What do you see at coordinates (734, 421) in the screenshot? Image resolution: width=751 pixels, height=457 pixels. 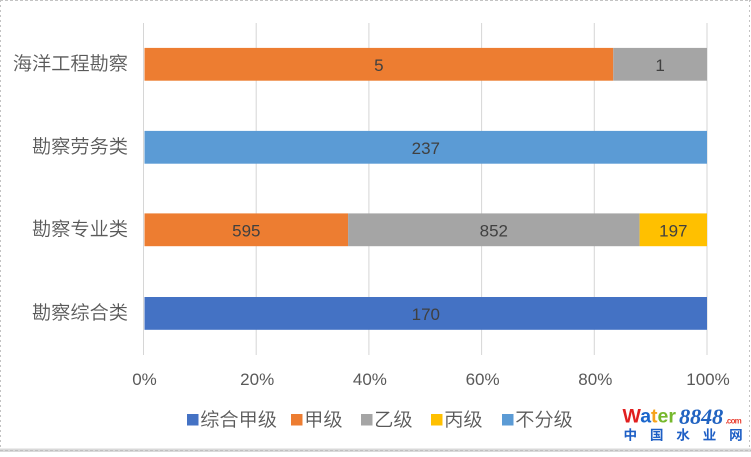 I see `svg-text: .com` at bounding box center [734, 421].